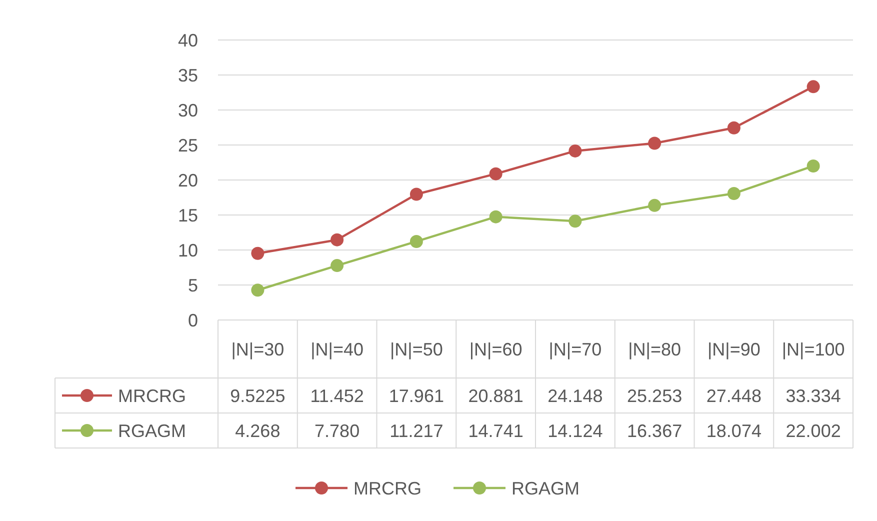  Describe the element at coordinates (813, 349) in the screenshot. I see `x-tick-label: |N|=100` at that location.